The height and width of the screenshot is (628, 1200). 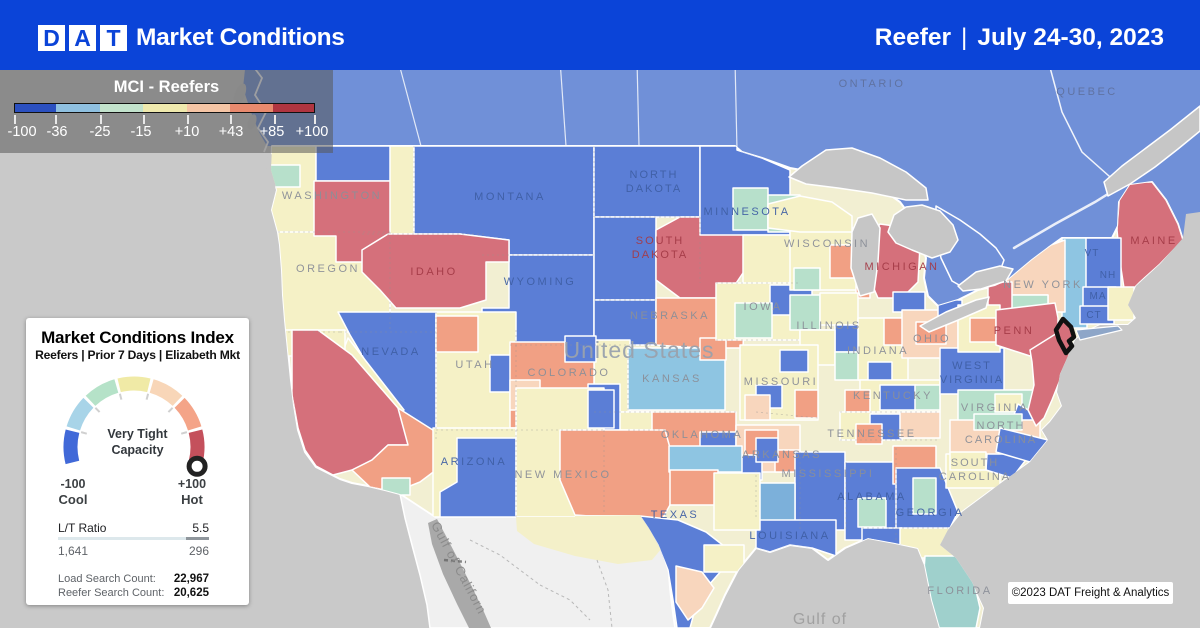 What do you see at coordinates (782, 455) in the screenshot?
I see `svg-text: ARKANSAS` at bounding box center [782, 455].